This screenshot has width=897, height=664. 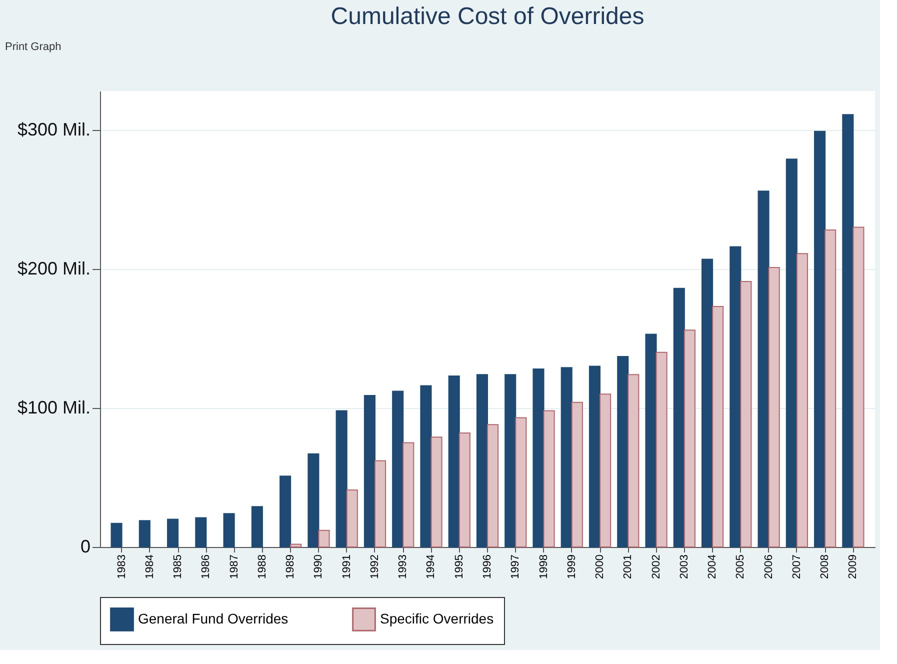 What do you see at coordinates (516, 566) in the screenshot?
I see `x-tick-label: 1997` at bounding box center [516, 566].